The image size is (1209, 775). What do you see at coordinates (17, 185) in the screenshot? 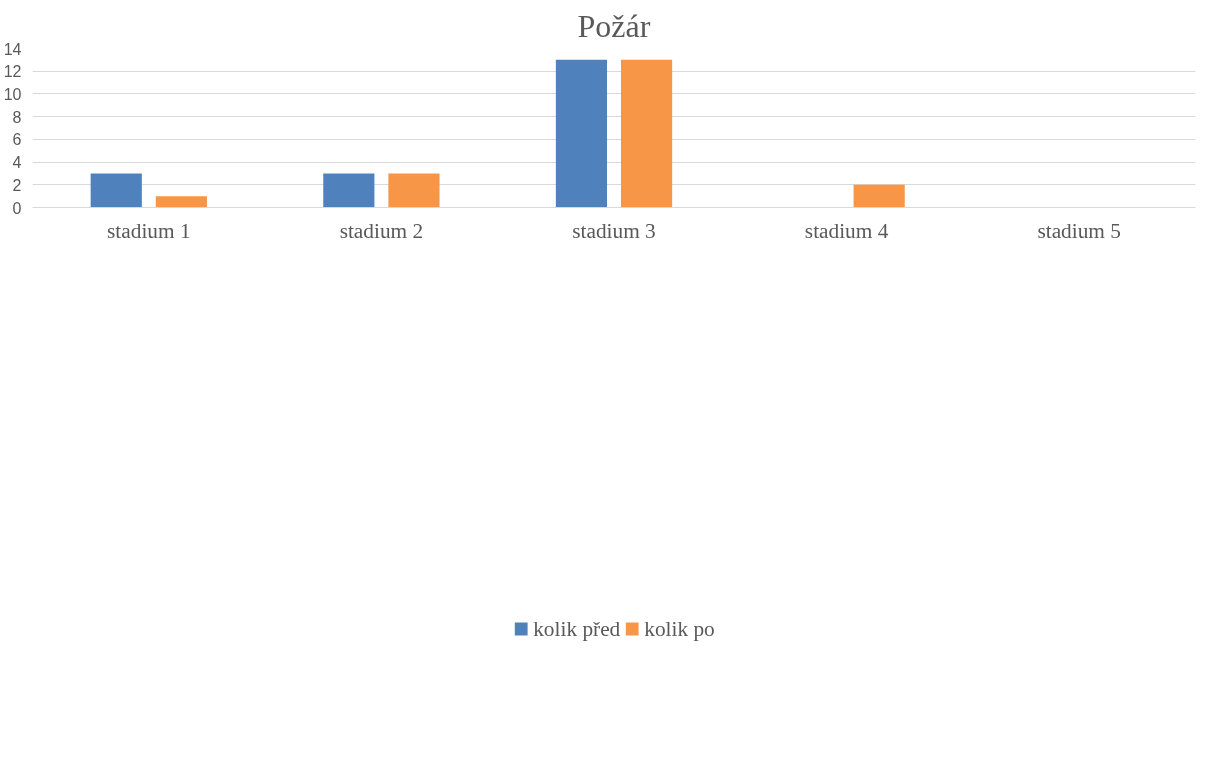
I see `y-tick-label: 2` at bounding box center [17, 185].